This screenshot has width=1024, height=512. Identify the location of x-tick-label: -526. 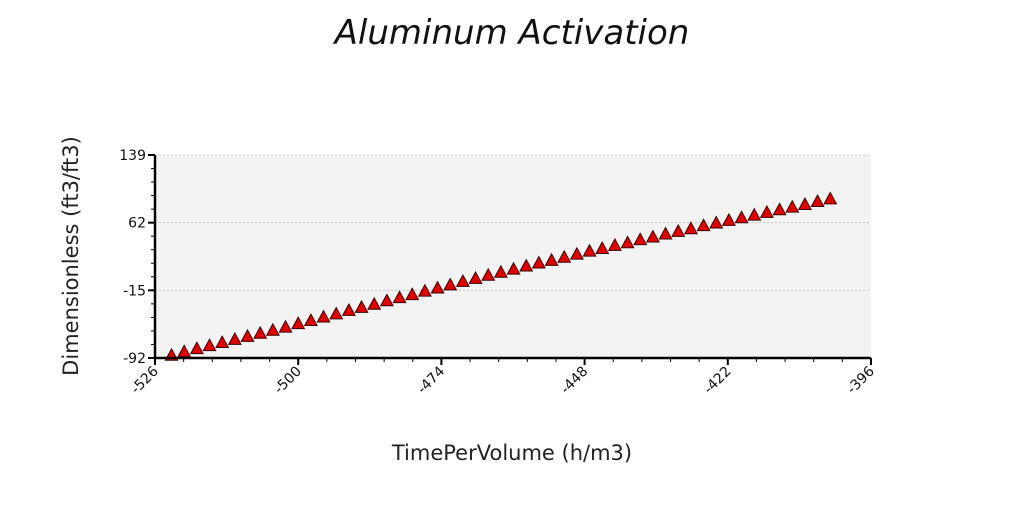
(145, 380).